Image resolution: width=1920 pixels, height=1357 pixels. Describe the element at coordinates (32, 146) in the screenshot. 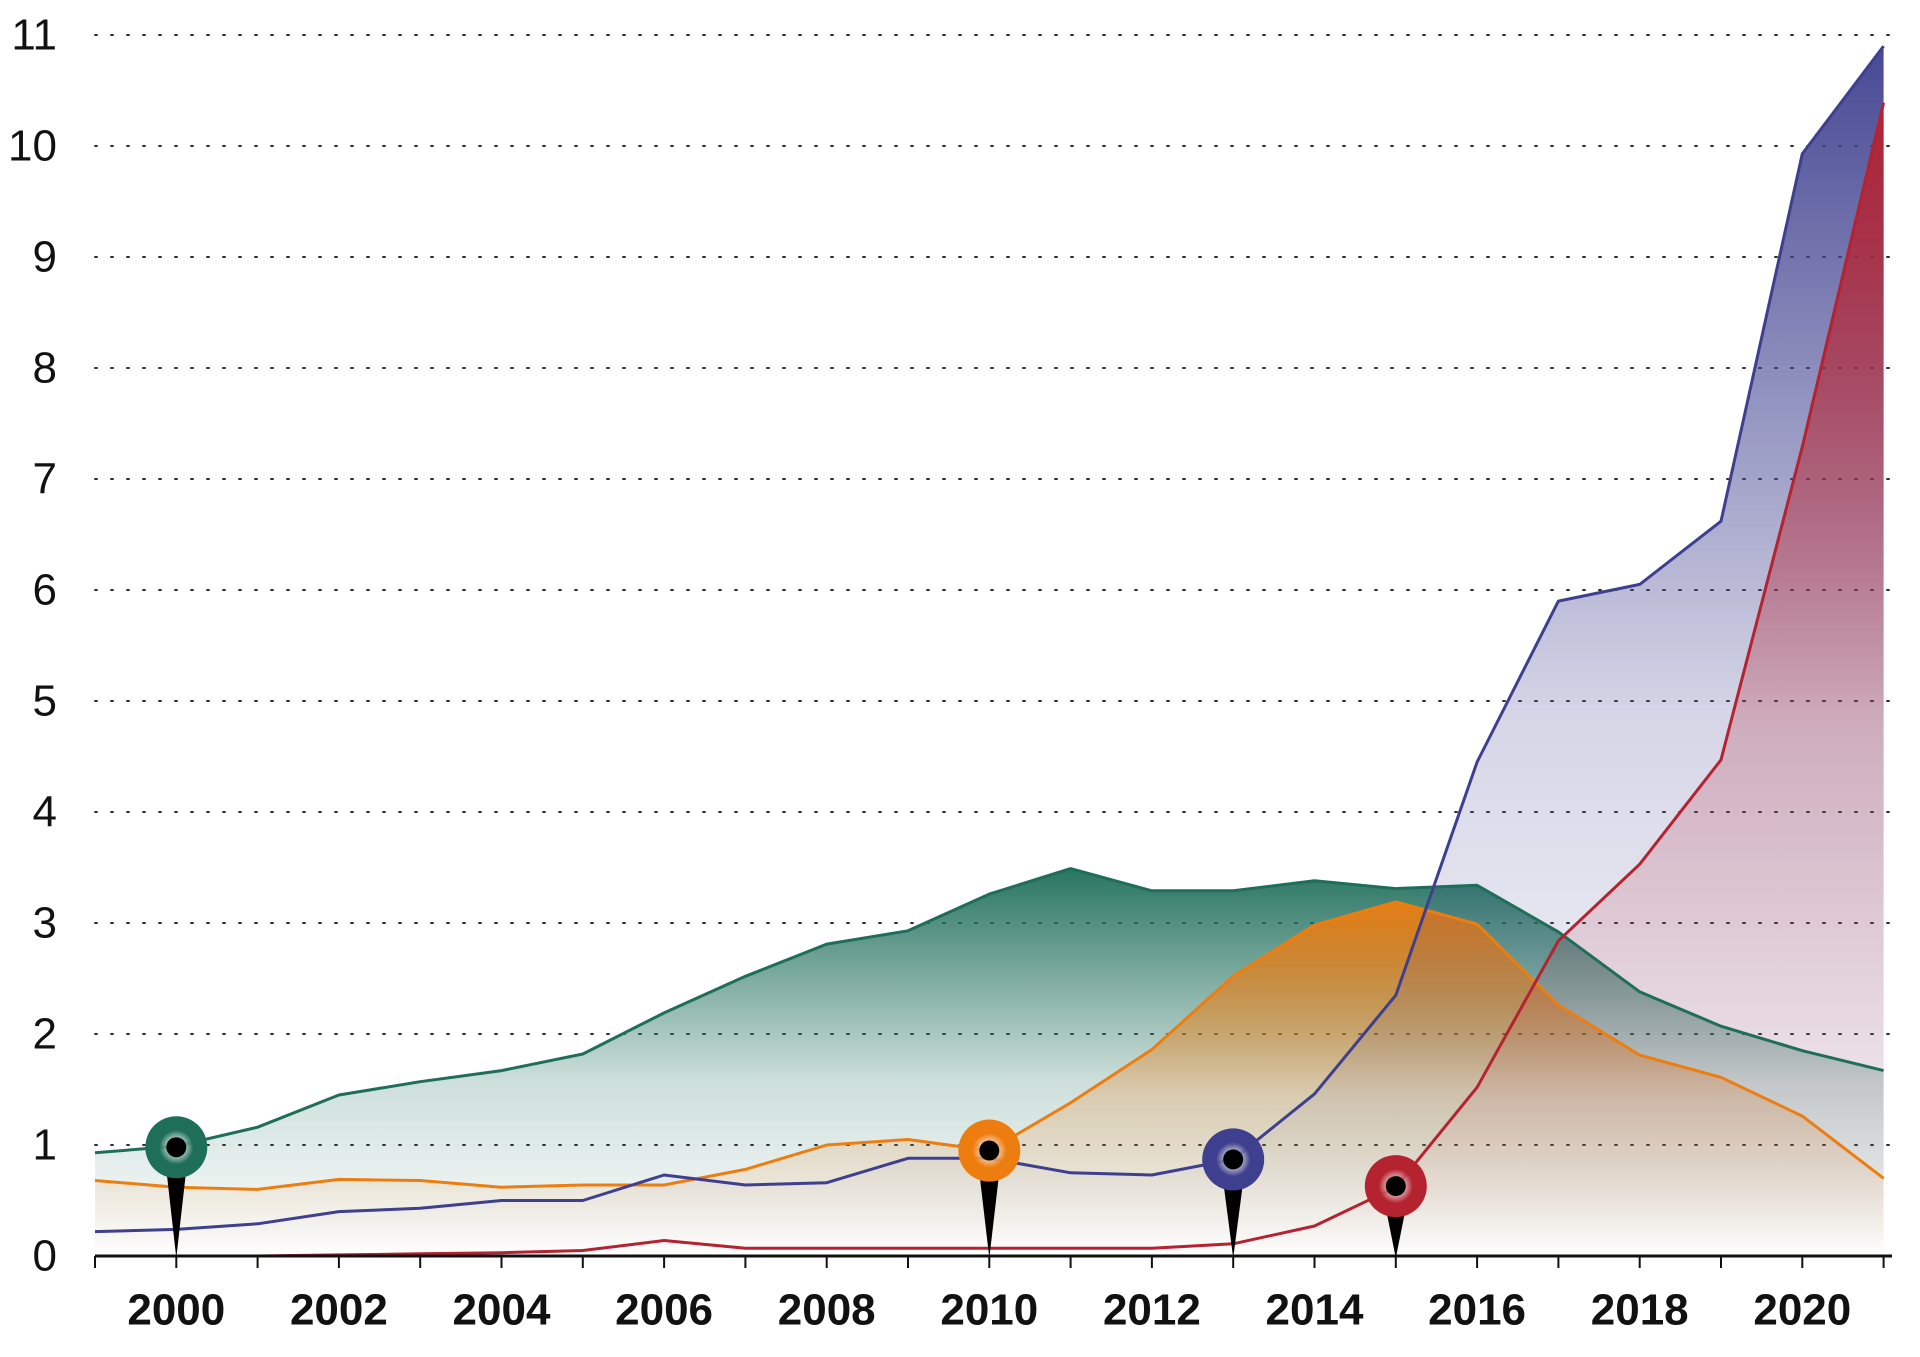

I see `y-tick-label: 10` at that location.